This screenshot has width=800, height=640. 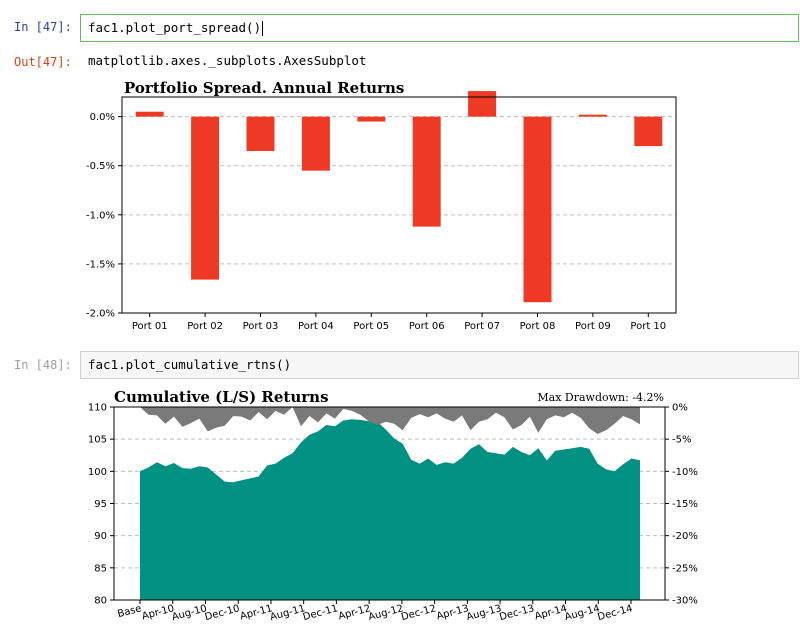 What do you see at coordinates (100, 568) in the screenshot?
I see `y-tick-label: 85` at bounding box center [100, 568].